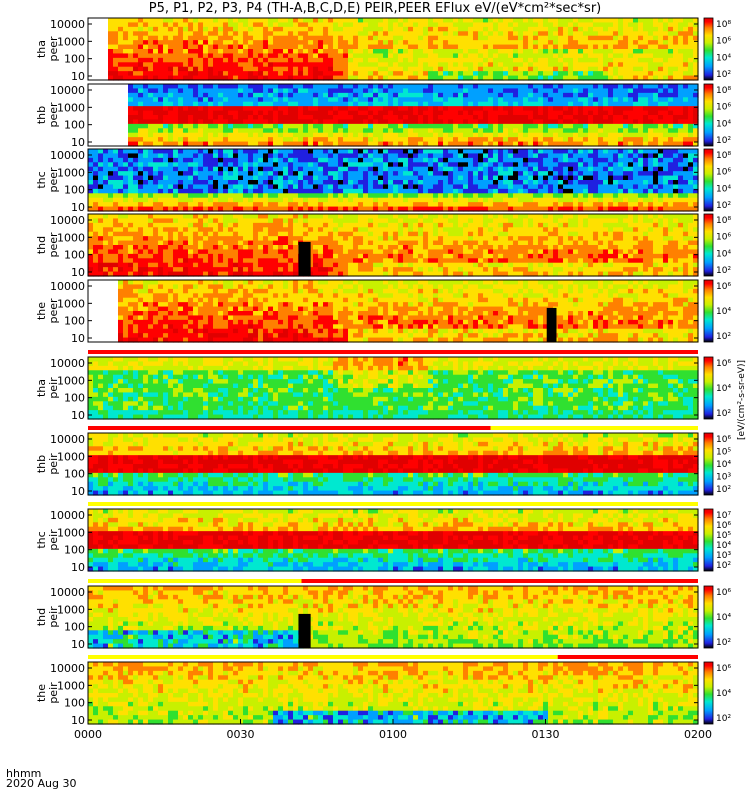  I want to click on colorbar-tick-label: 10⁴, so click(723, 58).